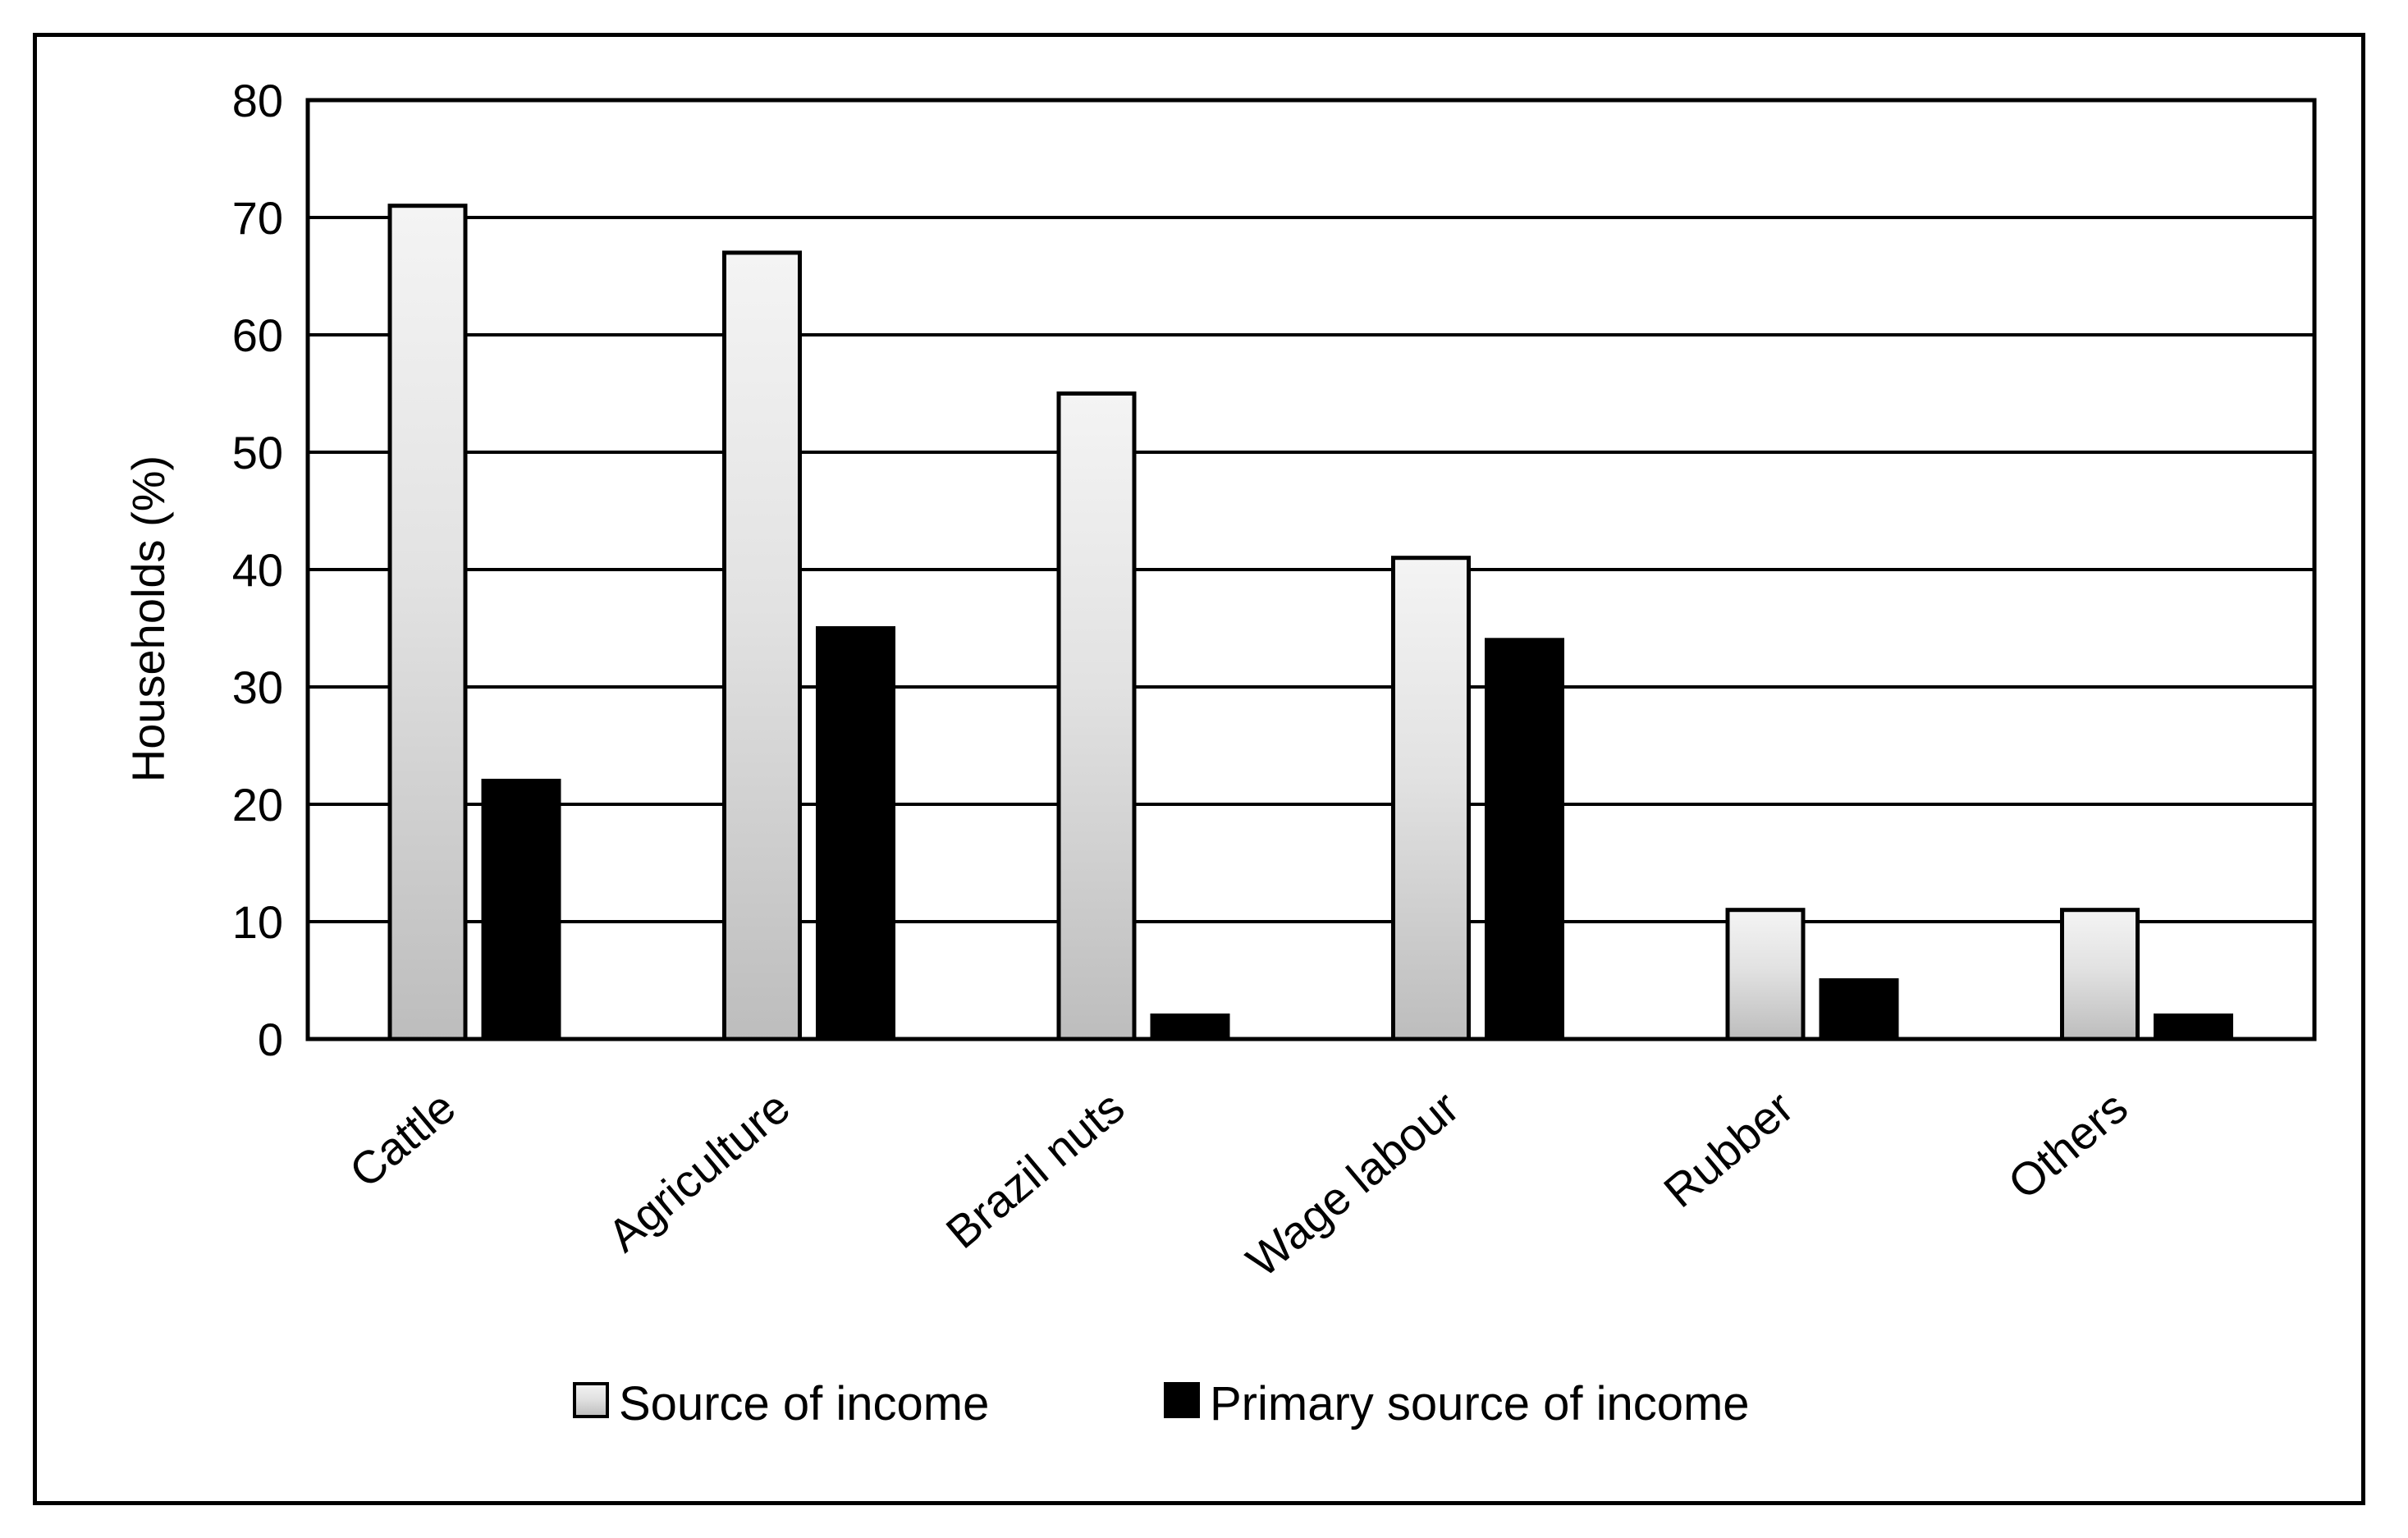 Image resolution: width=2408 pixels, height=1538 pixels. I want to click on legend-label-primary: Primary source of income, so click(1480, 1403).